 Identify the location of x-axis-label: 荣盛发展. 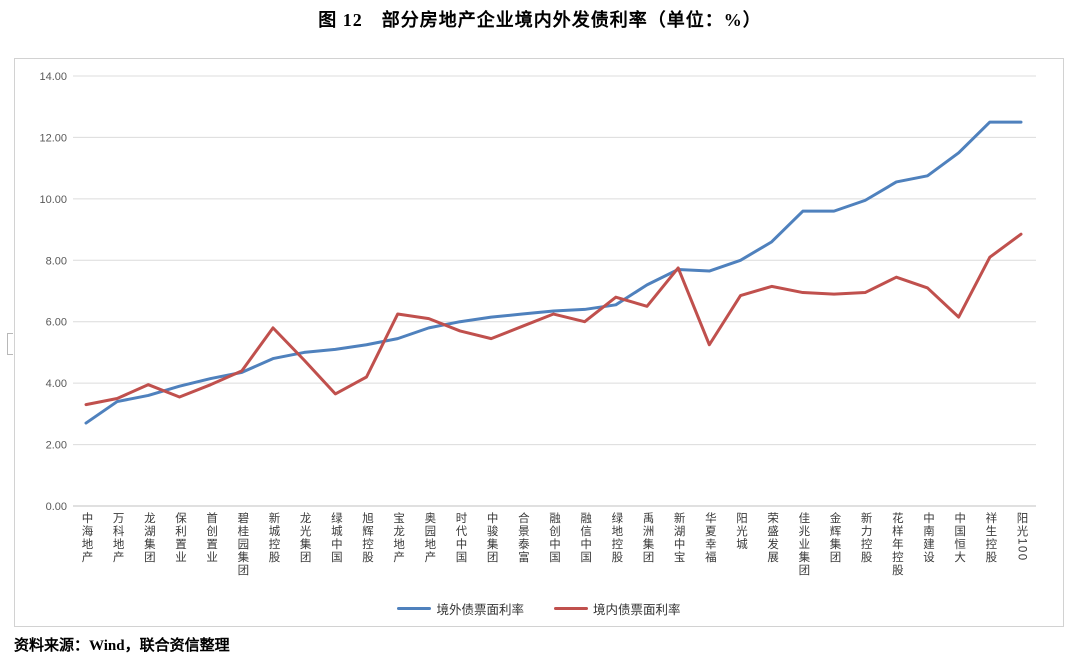
(772, 538).